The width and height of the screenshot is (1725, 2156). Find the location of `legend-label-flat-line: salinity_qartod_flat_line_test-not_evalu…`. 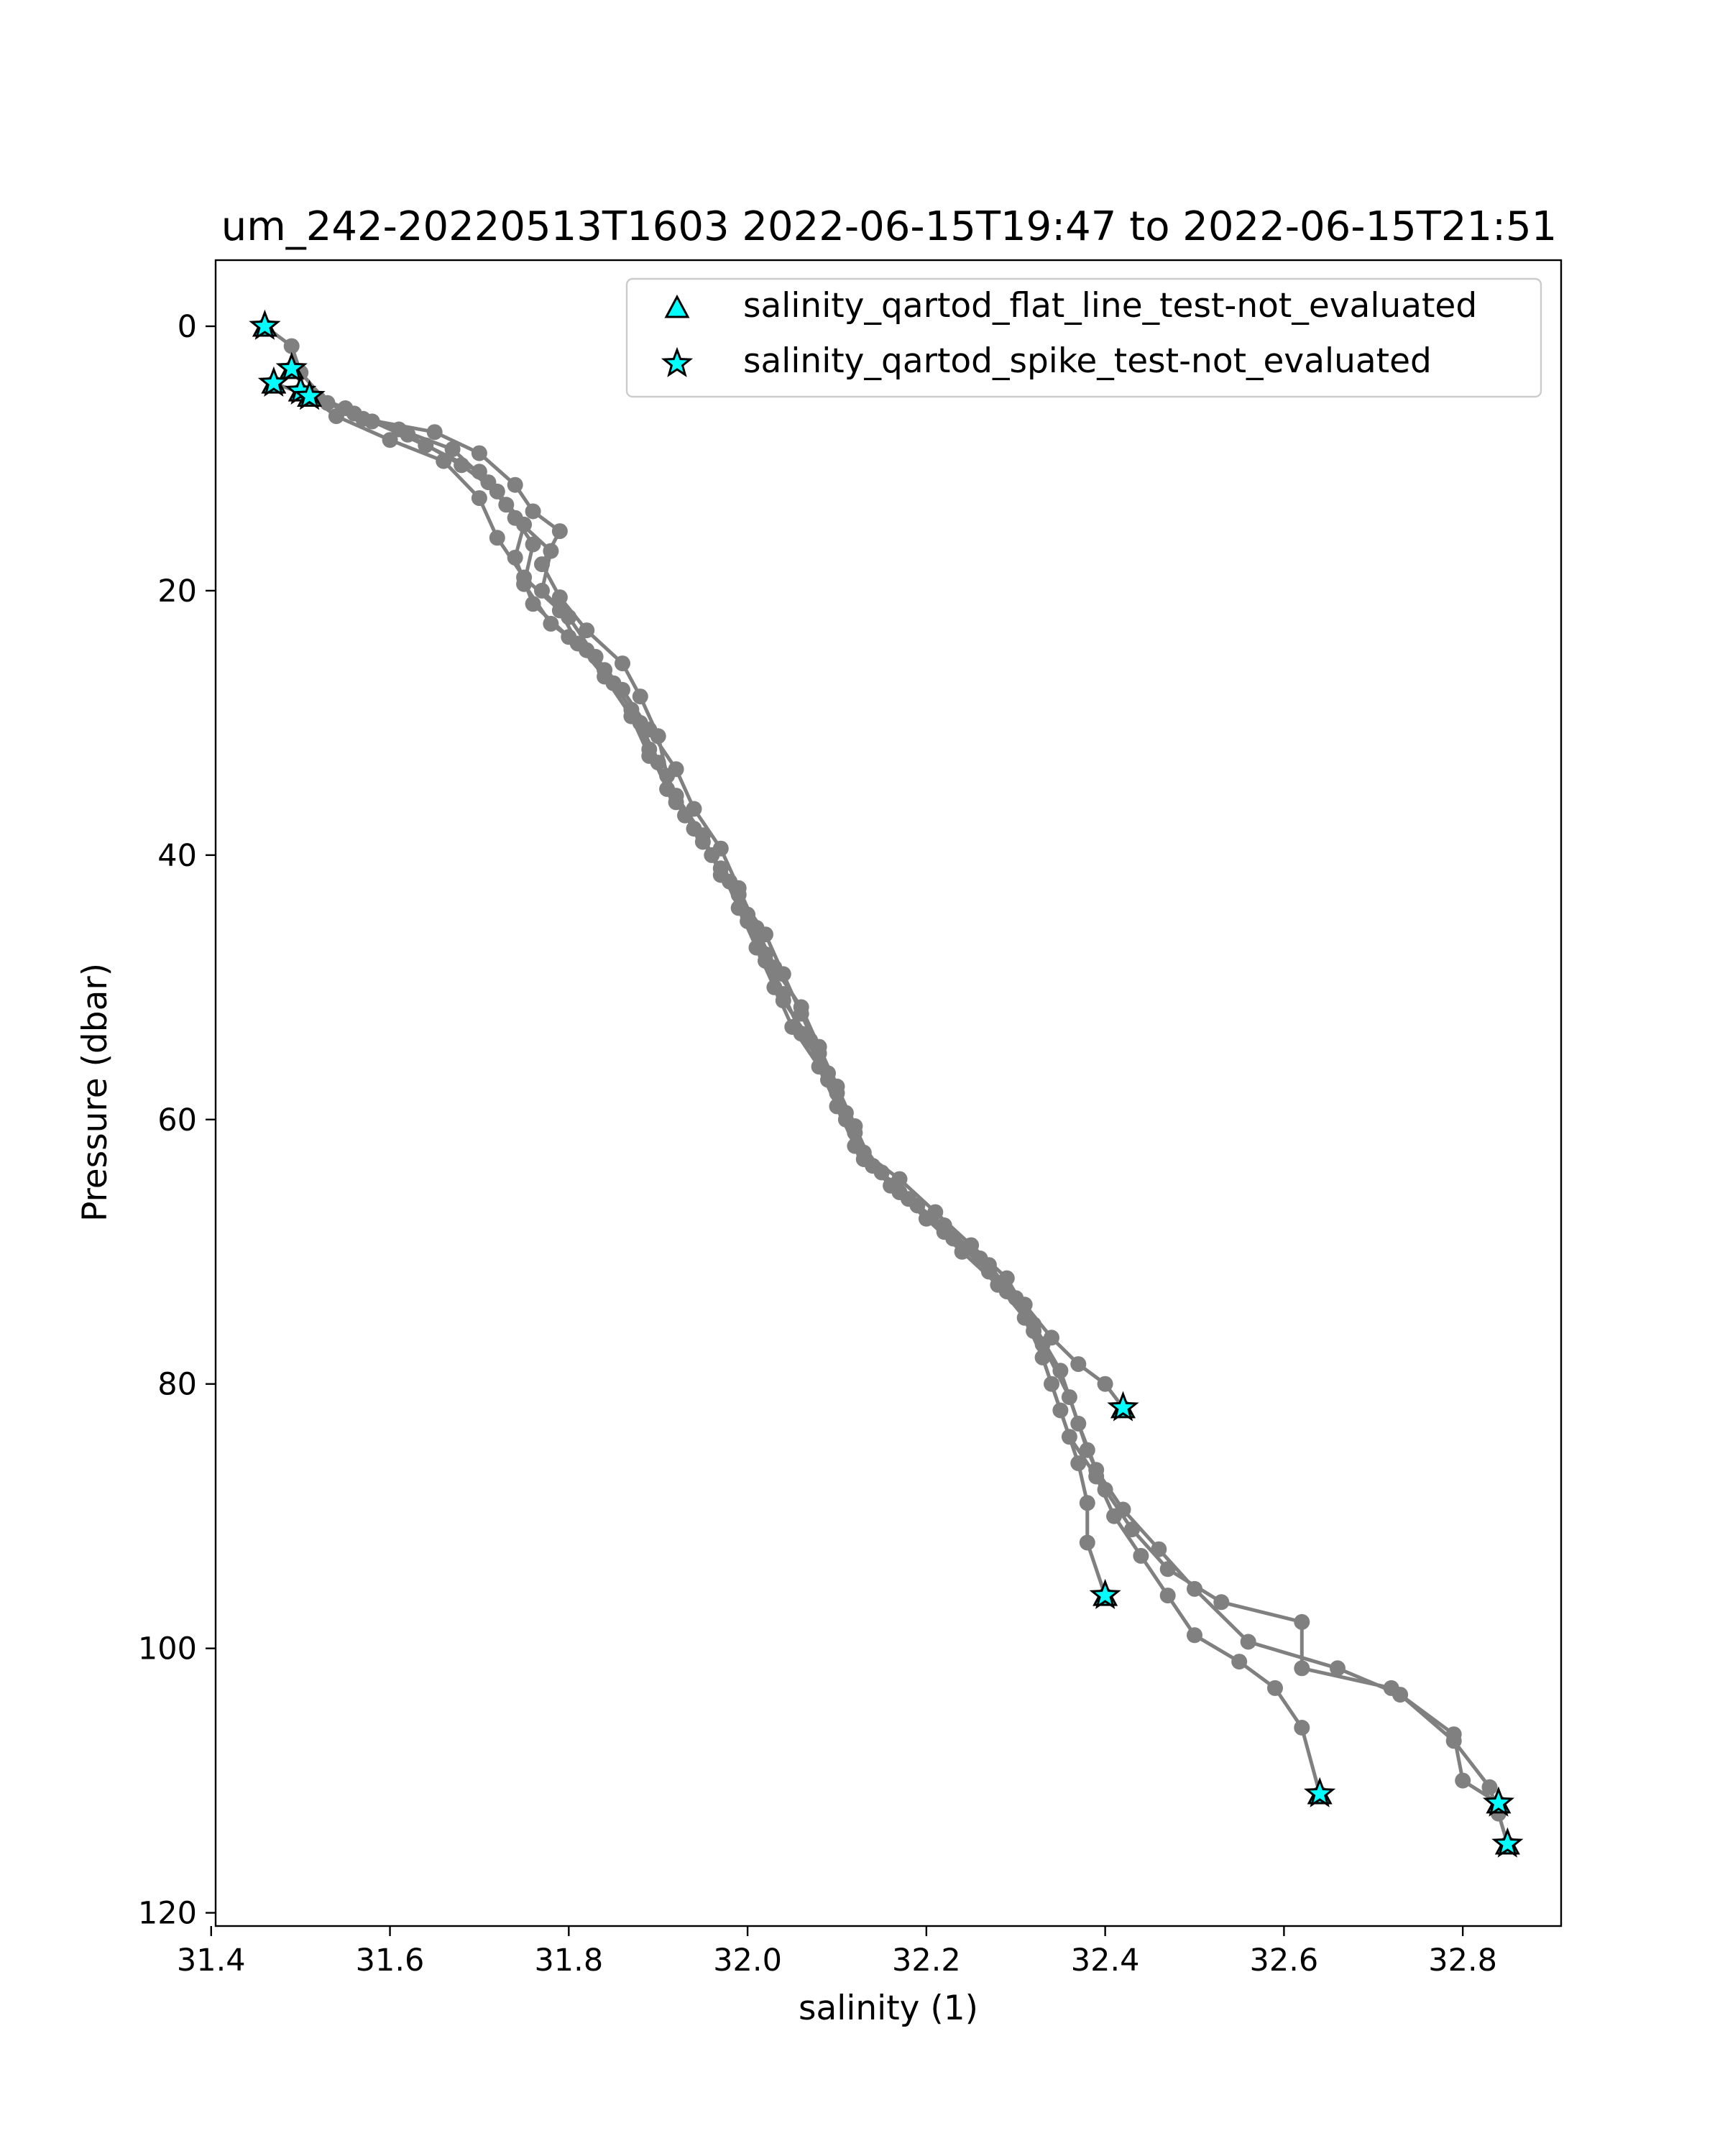

legend-label-flat-line: salinity_qartod_flat_line_test-not_evalu… is located at coordinates (1110, 306).